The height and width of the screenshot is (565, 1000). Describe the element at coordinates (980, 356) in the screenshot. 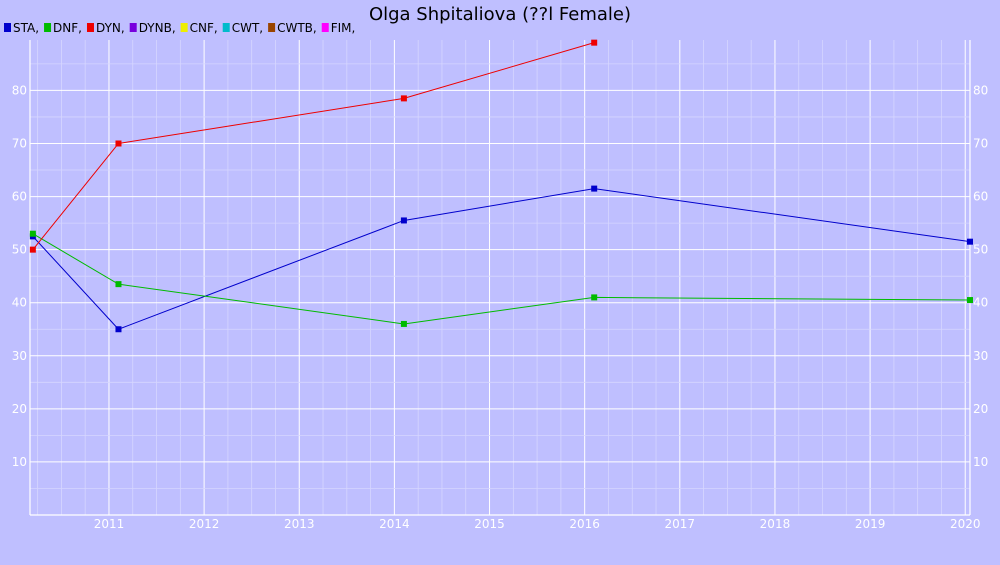

I see `y-tick-label-right-2: 30` at that location.